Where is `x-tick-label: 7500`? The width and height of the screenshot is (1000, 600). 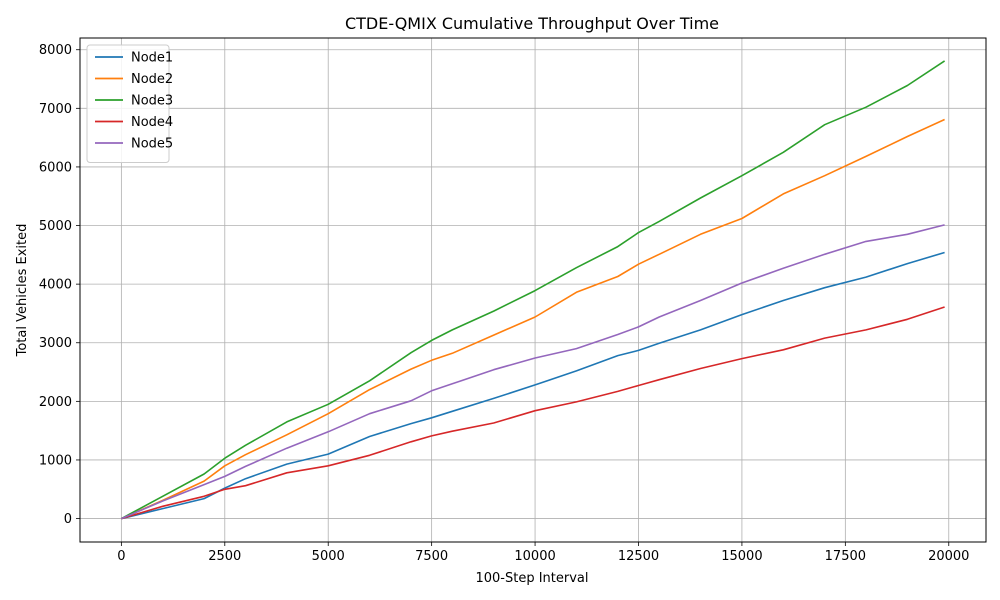 x-tick-label: 7500 is located at coordinates (431, 556).